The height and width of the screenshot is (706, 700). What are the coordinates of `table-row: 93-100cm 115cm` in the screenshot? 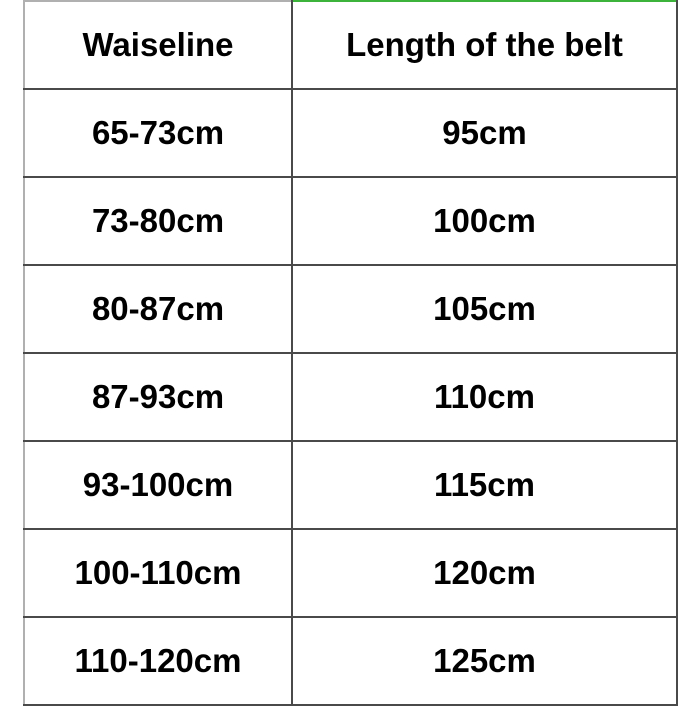 It's located at (350, 485).